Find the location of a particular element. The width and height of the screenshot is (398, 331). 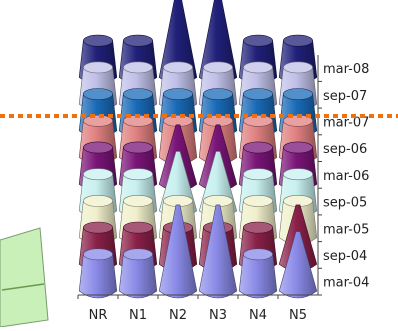

x-tick-label: NR is located at coordinates (98, 315).